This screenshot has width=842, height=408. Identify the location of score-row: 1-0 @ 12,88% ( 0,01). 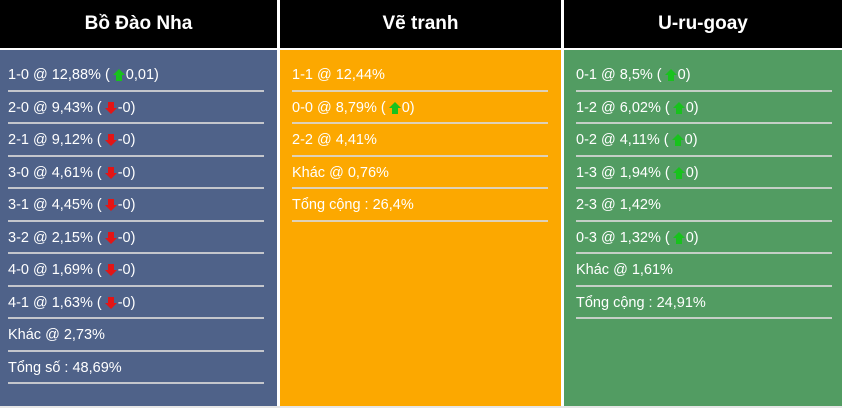
(138, 77).